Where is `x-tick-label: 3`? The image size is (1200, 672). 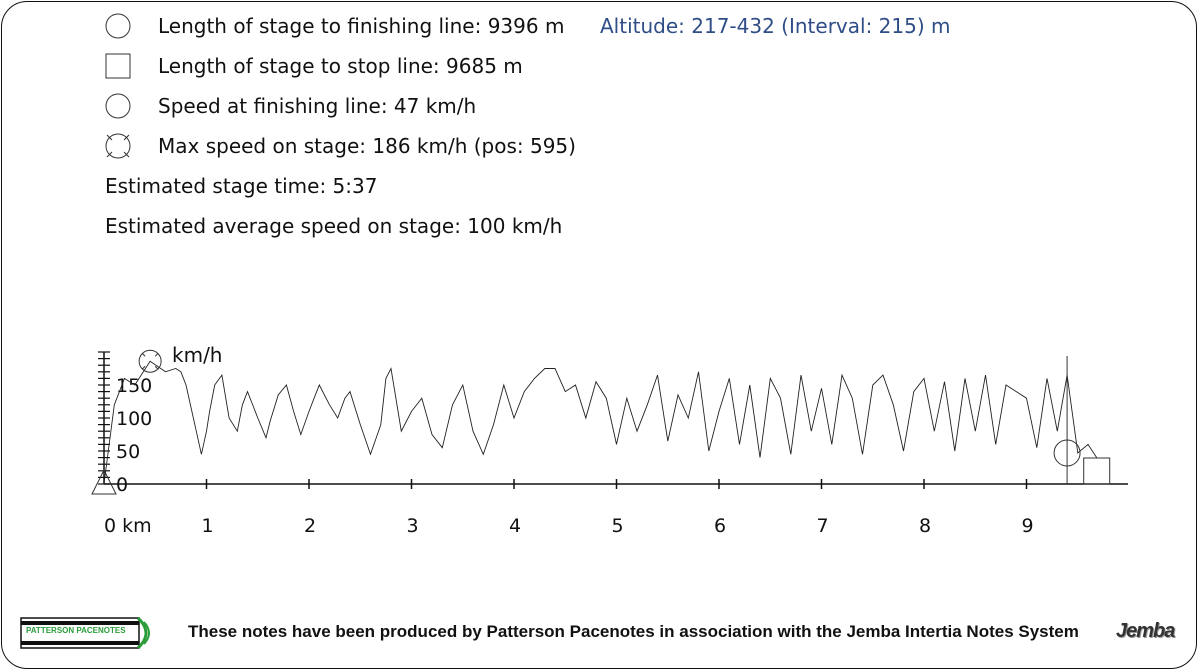 x-tick-label: 3 is located at coordinates (413, 526).